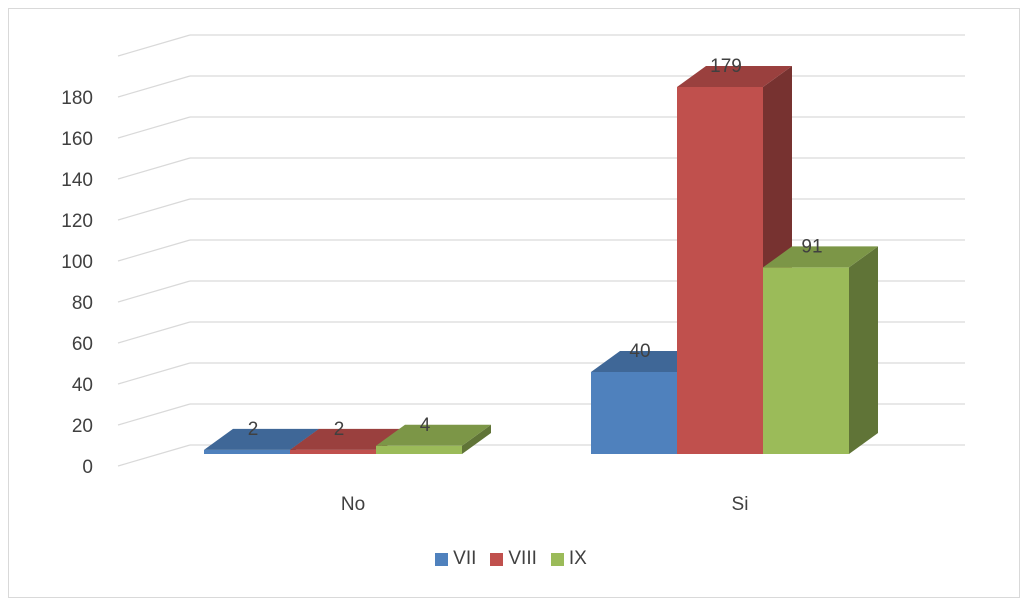 The width and height of the screenshot is (1022, 598). I want to click on data-label: 4, so click(425, 425).